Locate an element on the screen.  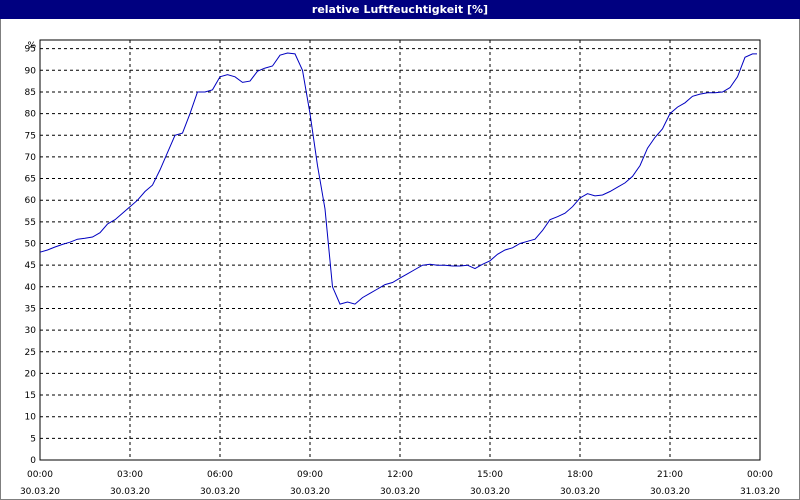
y-tick-label: 15 is located at coordinates (30, 396).